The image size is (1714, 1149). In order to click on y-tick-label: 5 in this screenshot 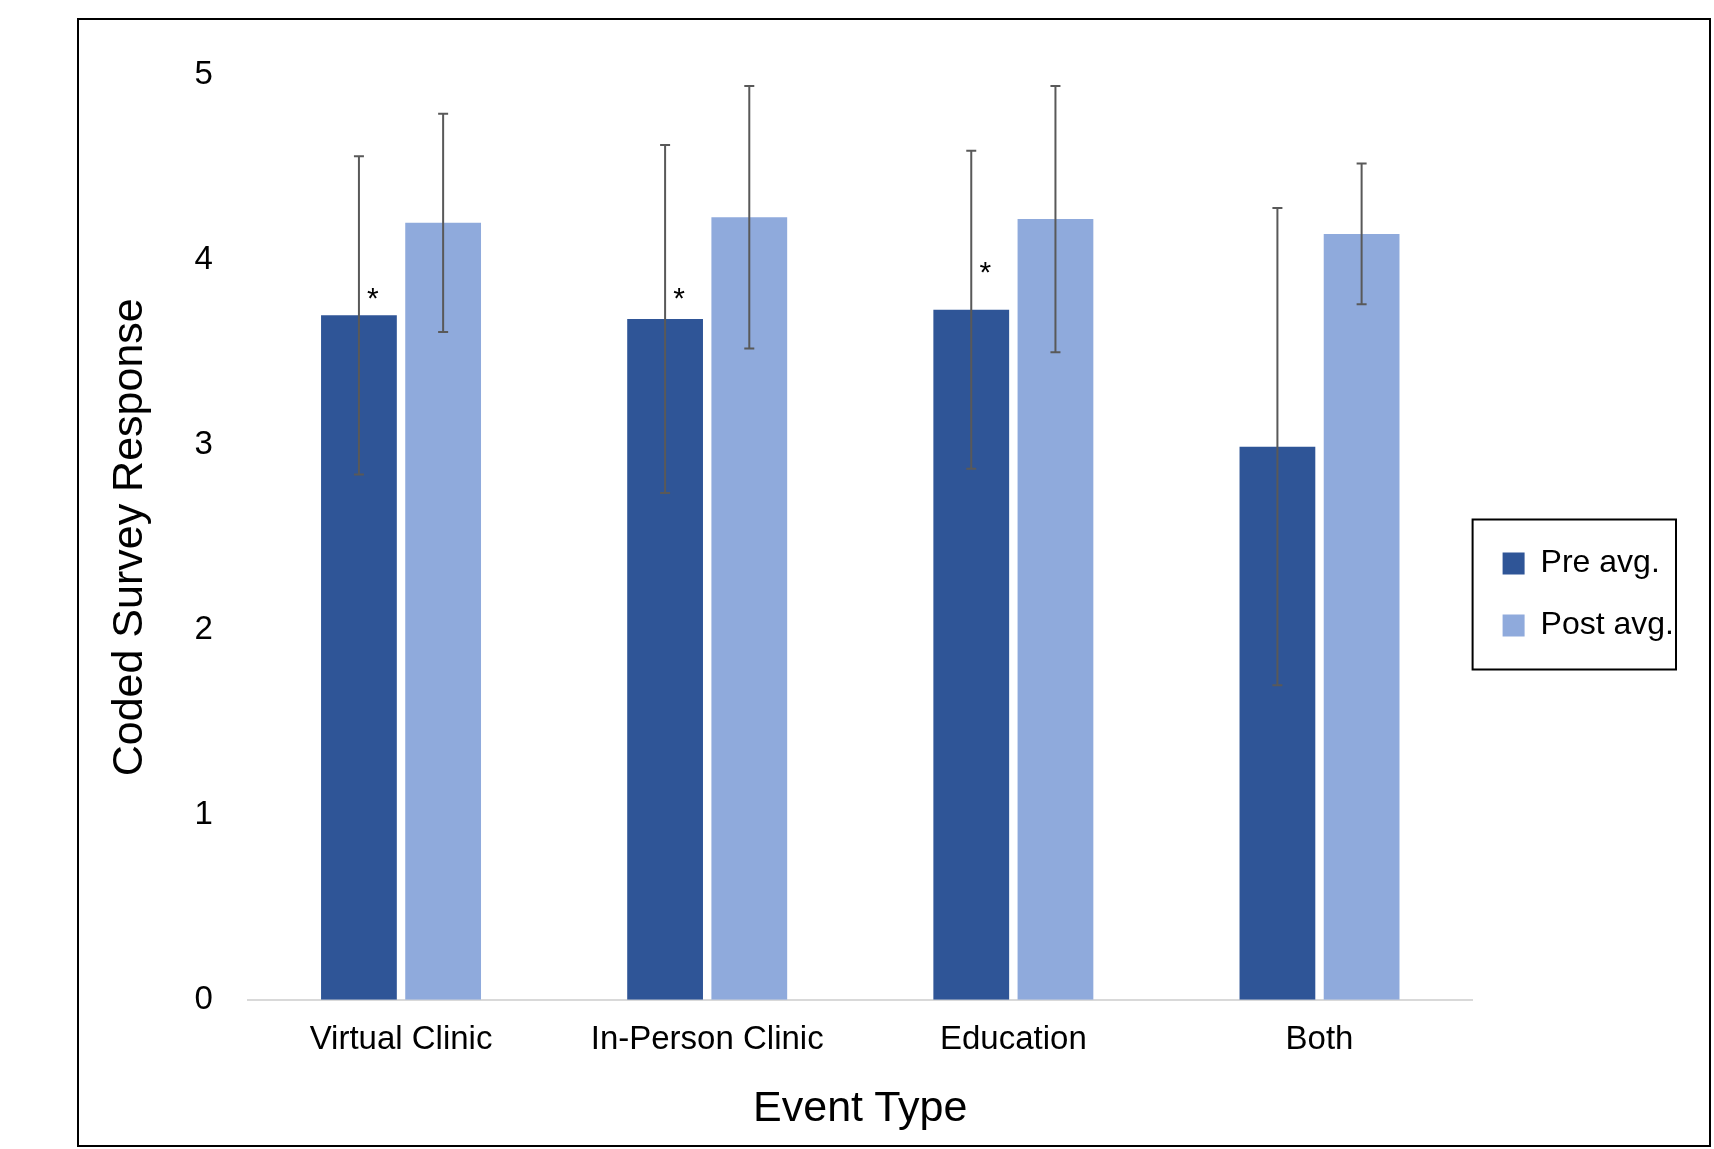, I will do `click(203, 72)`.